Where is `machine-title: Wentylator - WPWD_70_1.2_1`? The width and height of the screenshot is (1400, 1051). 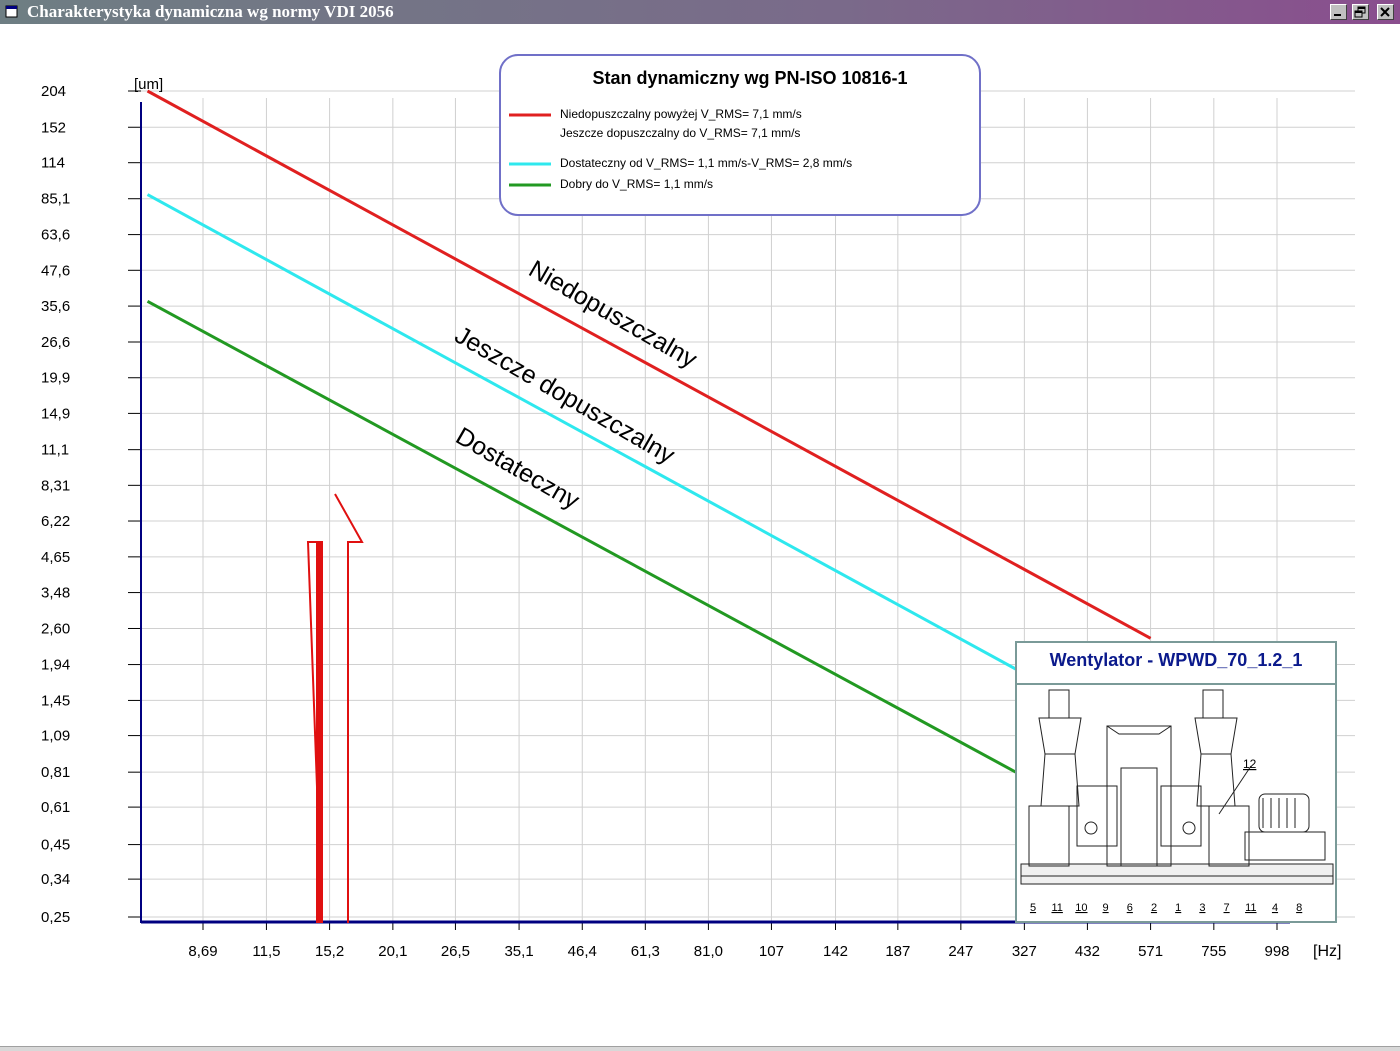 machine-title: Wentylator - WPWD_70_1.2_1 is located at coordinates (1176, 664).